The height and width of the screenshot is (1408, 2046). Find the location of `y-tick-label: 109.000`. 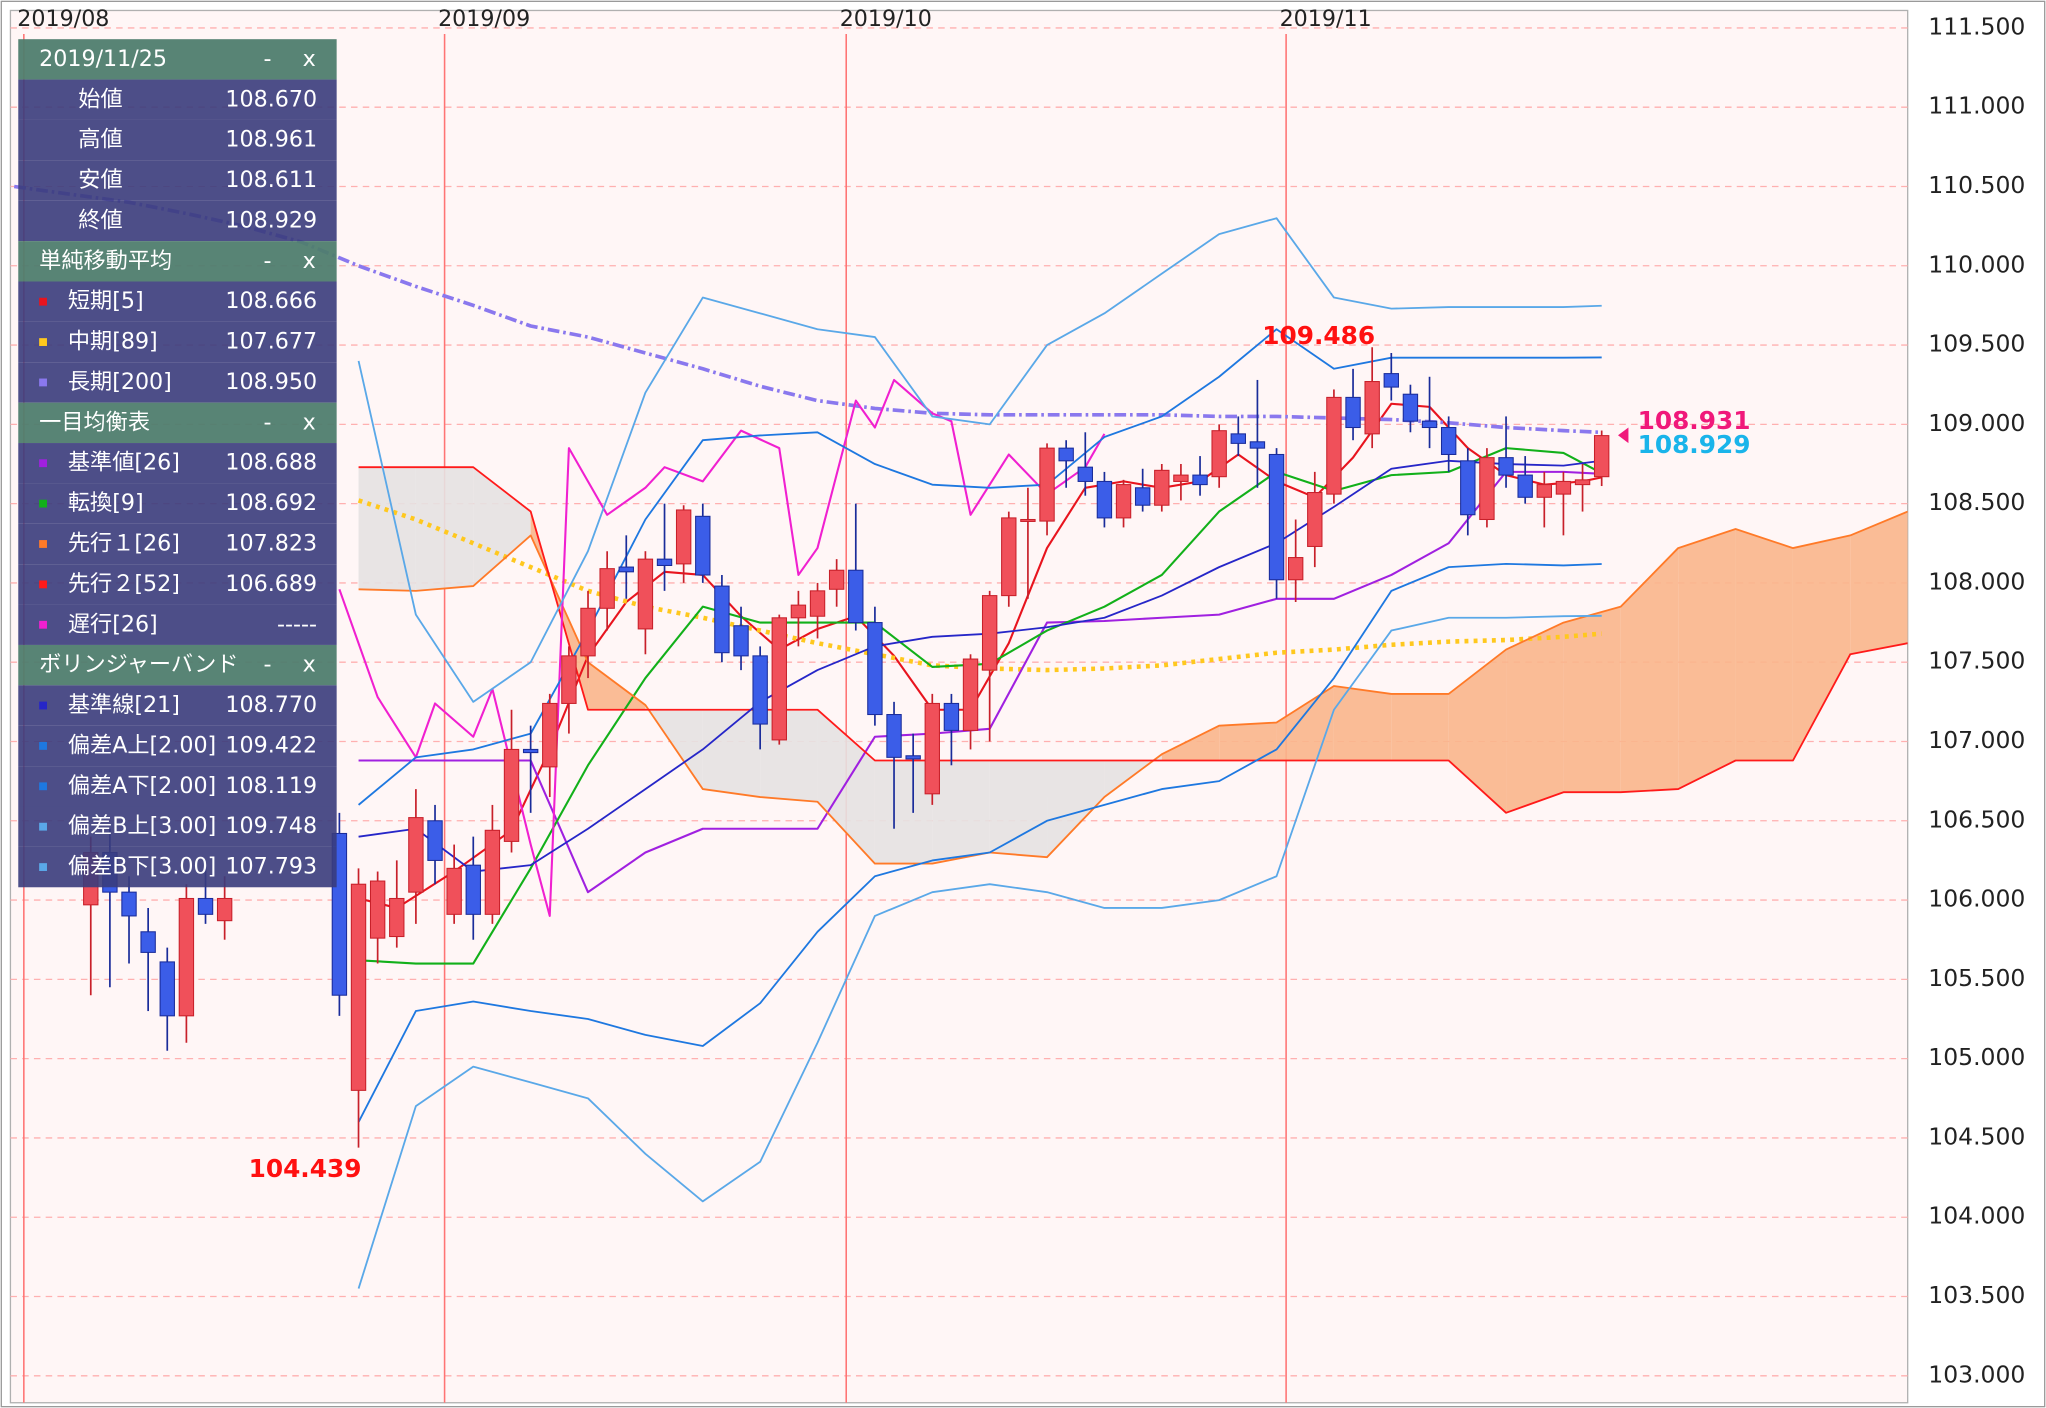

y-tick-label: 109.000 is located at coordinates (1976, 423).